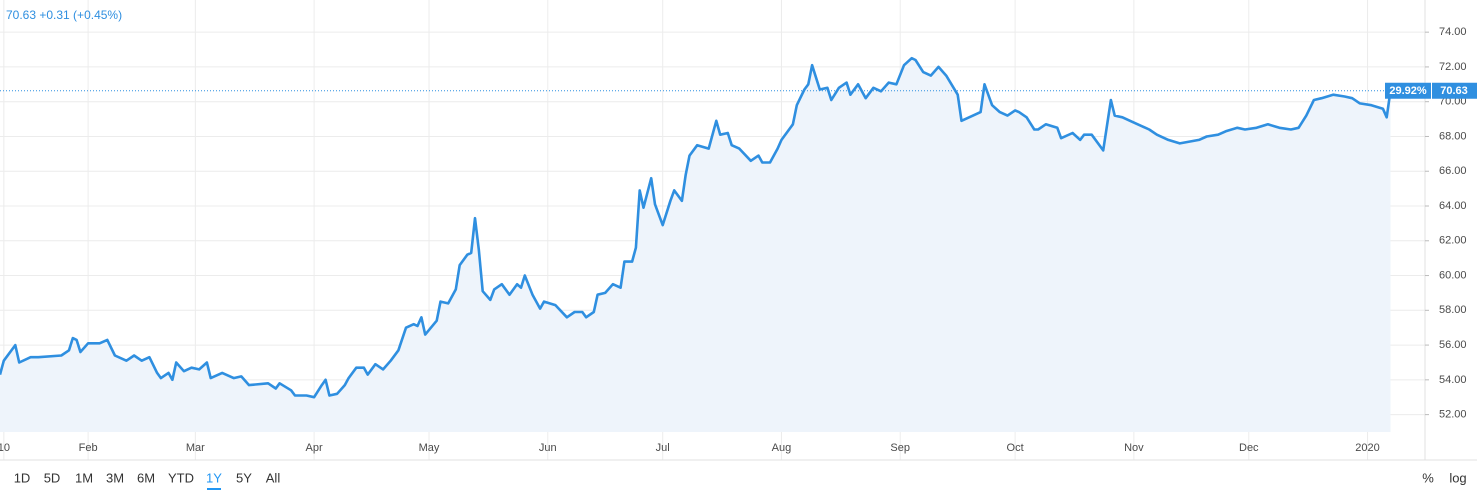  What do you see at coordinates (1453, 136) in the screenshot?
I see `y-tick-label: 68.00` at bounding box center [1453, 136].